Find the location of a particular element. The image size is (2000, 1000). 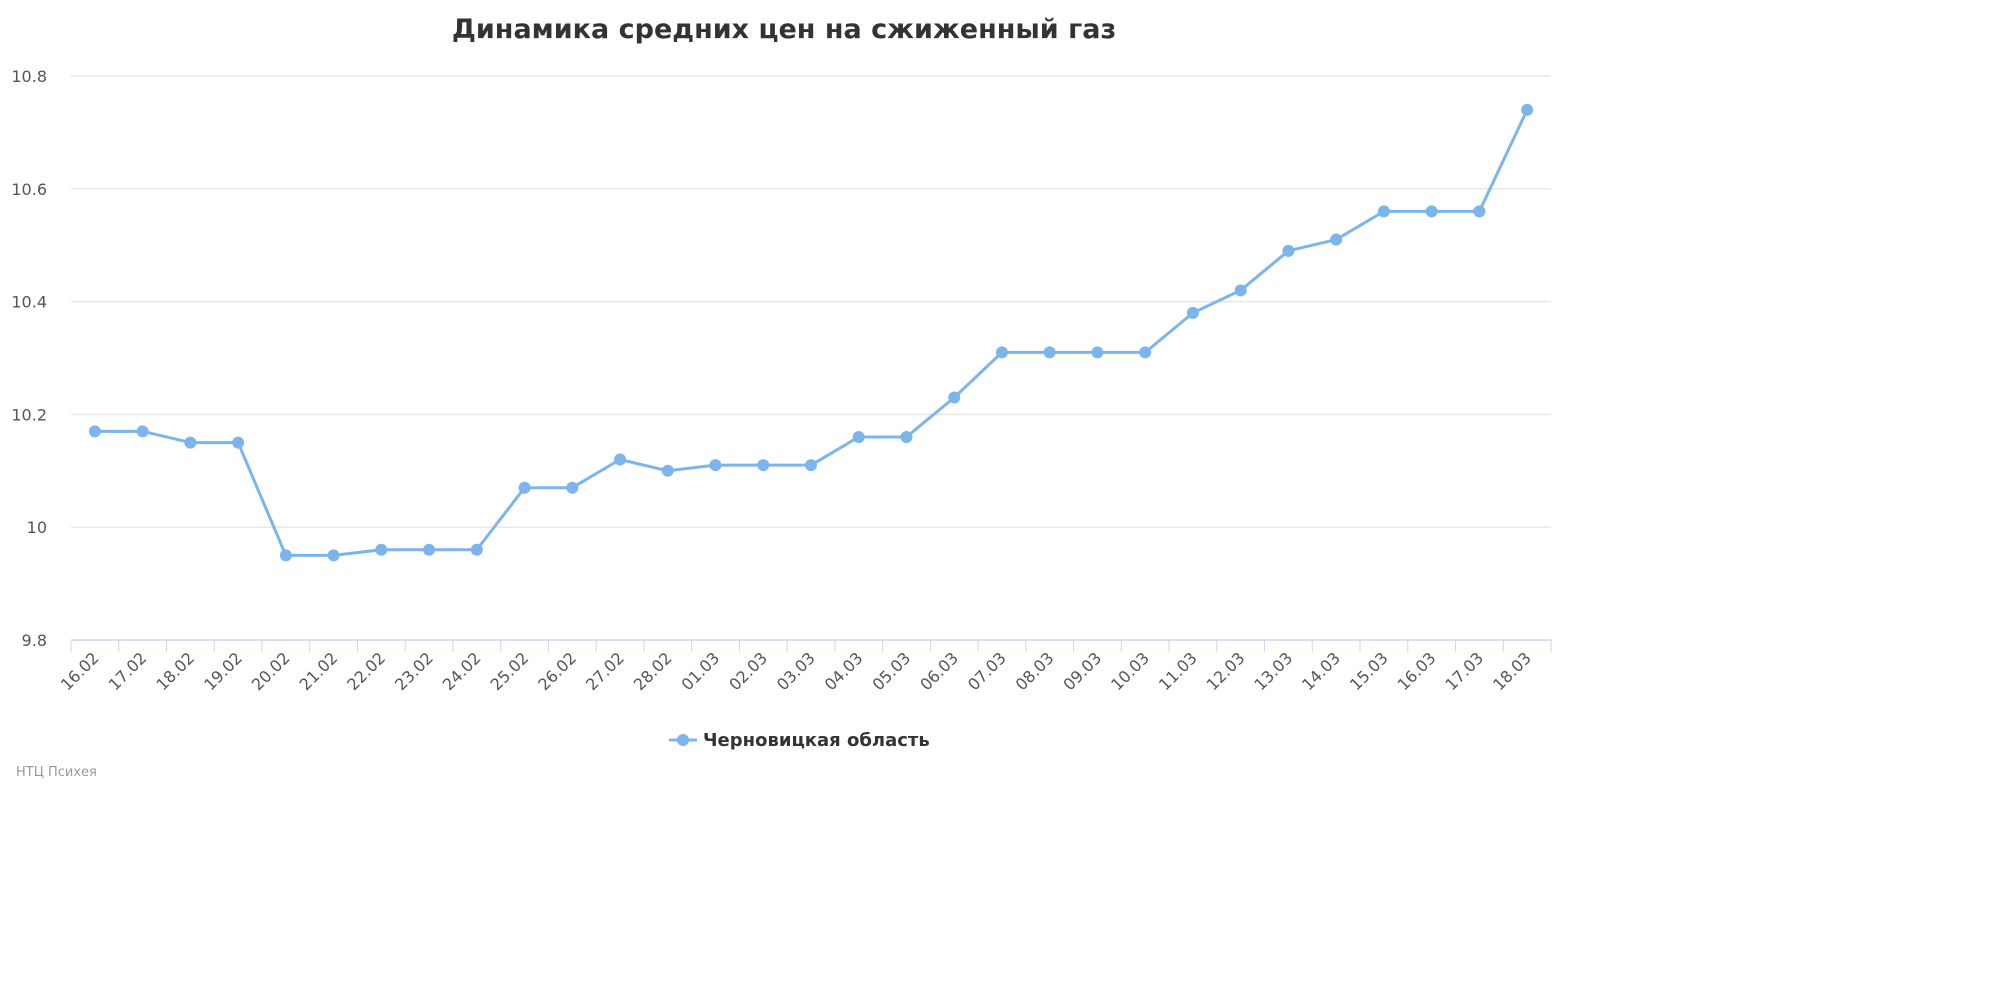

x-tick-label: 26.02 is located at coordinates (557, 671).